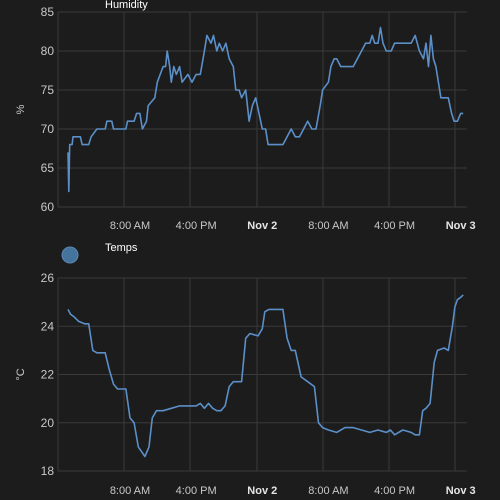  Describe the element at coordinates (48, 207) in the screenshot. I see `y-tick-label: 60` at that location.